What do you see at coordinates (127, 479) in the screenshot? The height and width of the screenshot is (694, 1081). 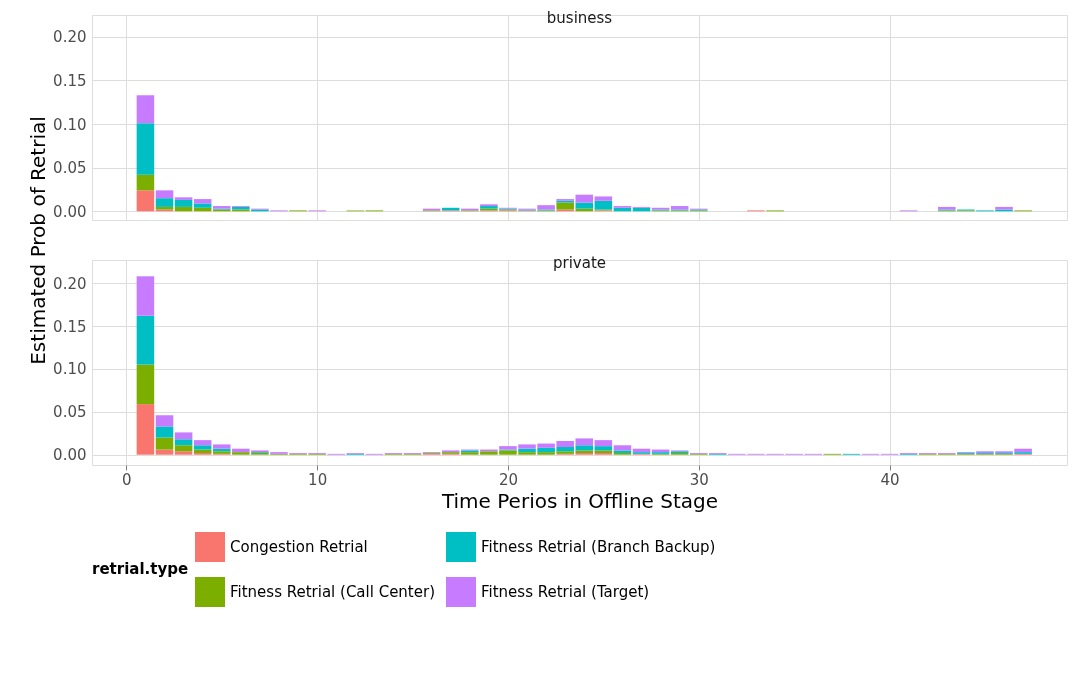 I see `x-tick-label: 0` at bounding box center [127, 479].